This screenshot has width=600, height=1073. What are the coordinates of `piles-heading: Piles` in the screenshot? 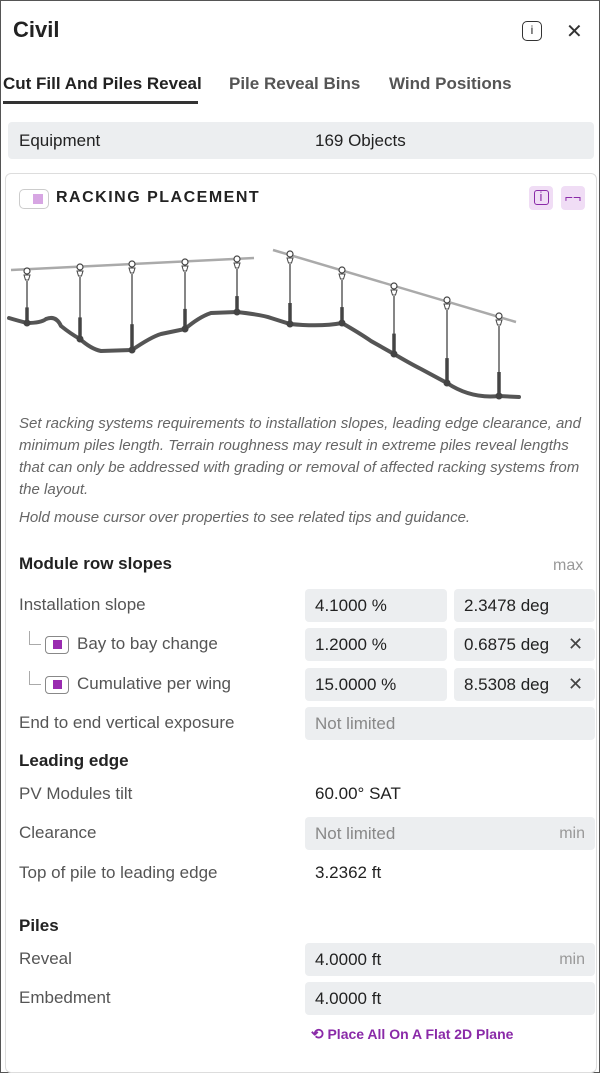 It's located at (39, 925).